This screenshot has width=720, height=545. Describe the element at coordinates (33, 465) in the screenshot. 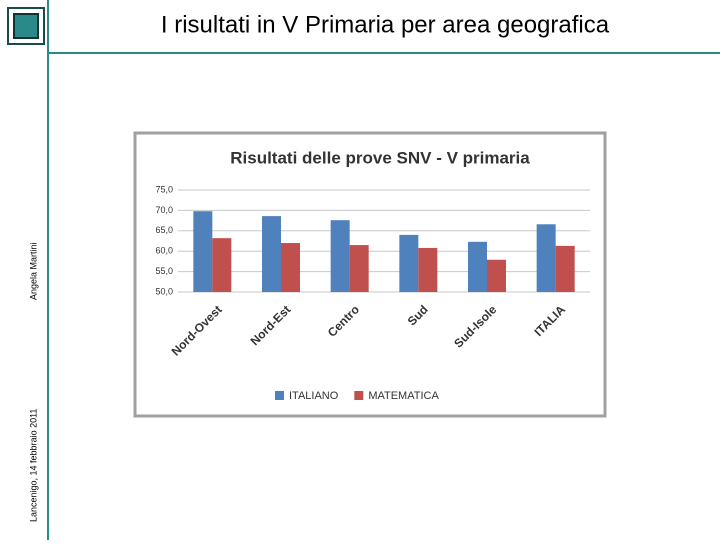

I see `place-date: Lancenigo, 14 febbraio 2011` at that location.